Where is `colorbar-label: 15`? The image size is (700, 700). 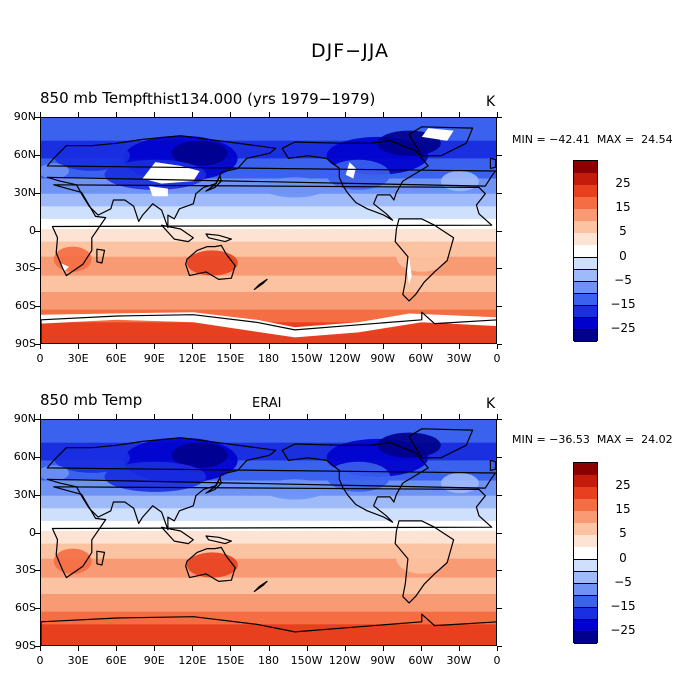
colorbar-label: 15 is located at coordinates (623, 509).